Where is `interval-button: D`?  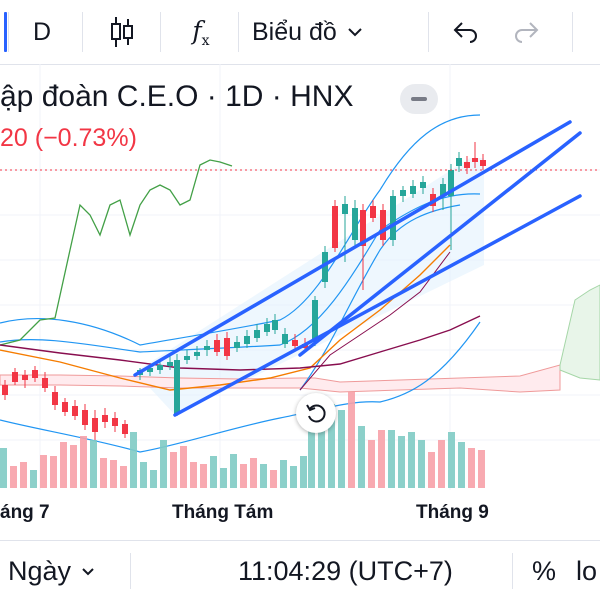 interval-button: D is located at coordinates (42, 32).